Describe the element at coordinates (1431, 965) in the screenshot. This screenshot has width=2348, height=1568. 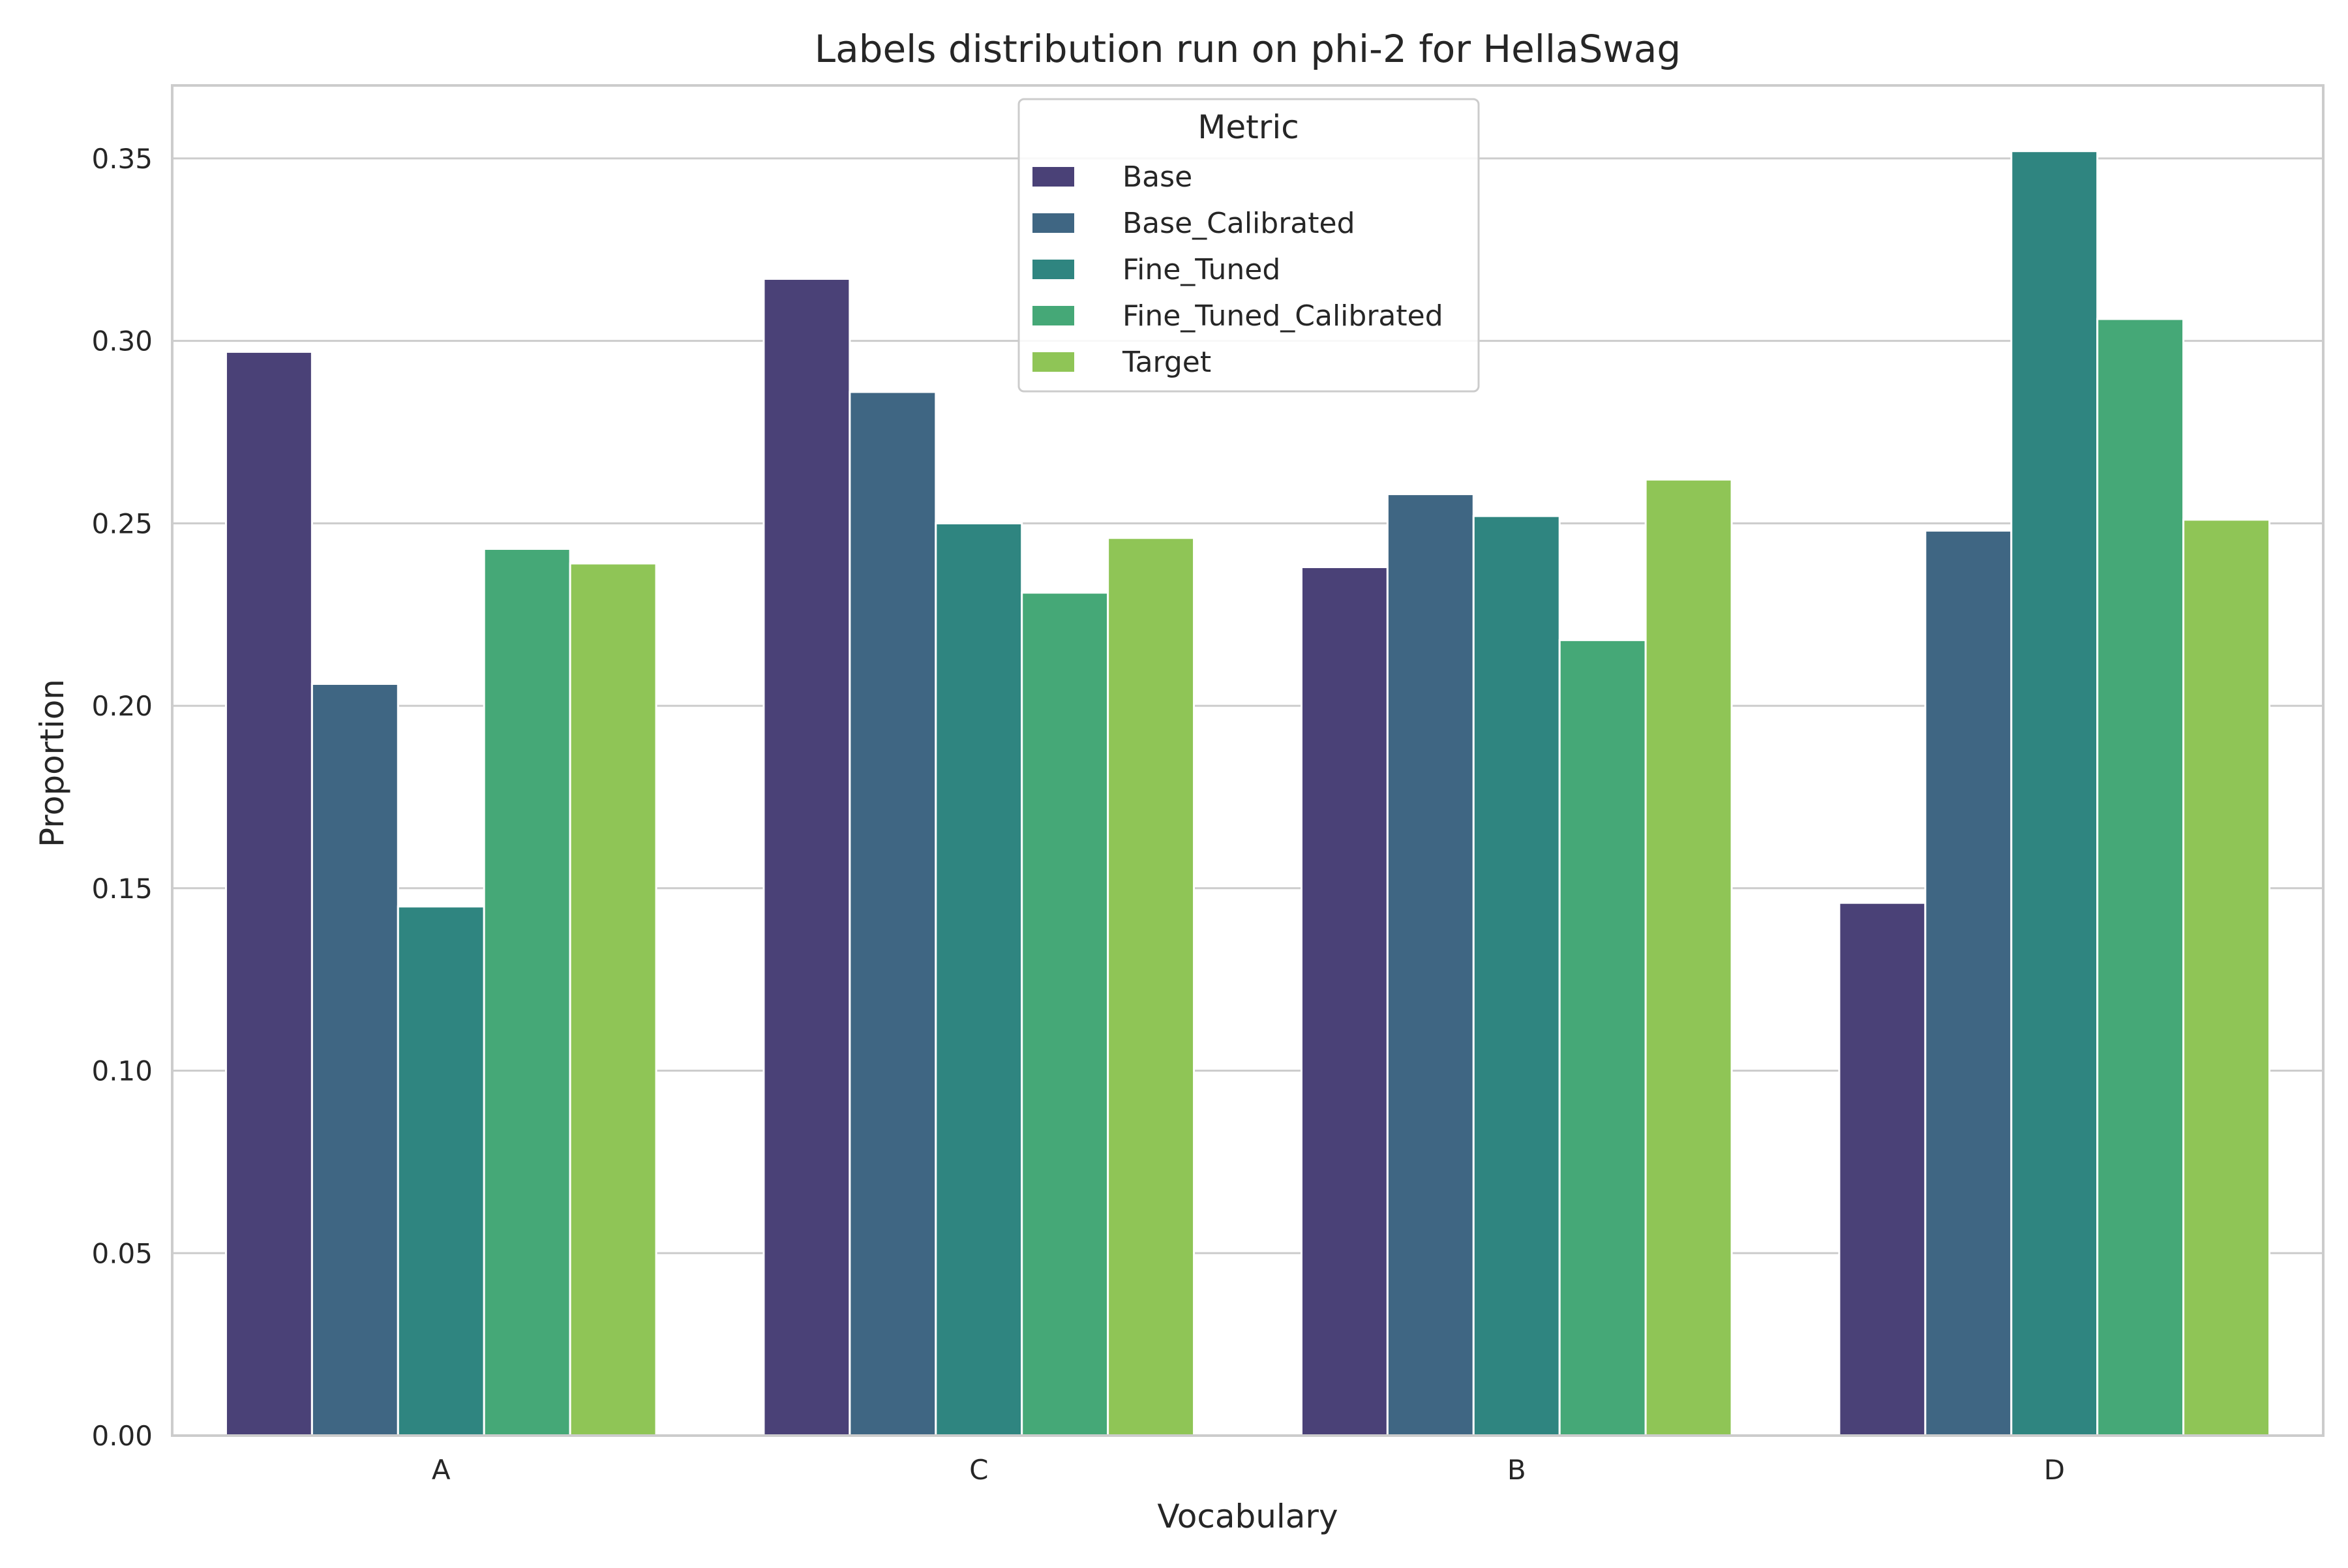
I see `bar-base-calibrated-b` at that location.